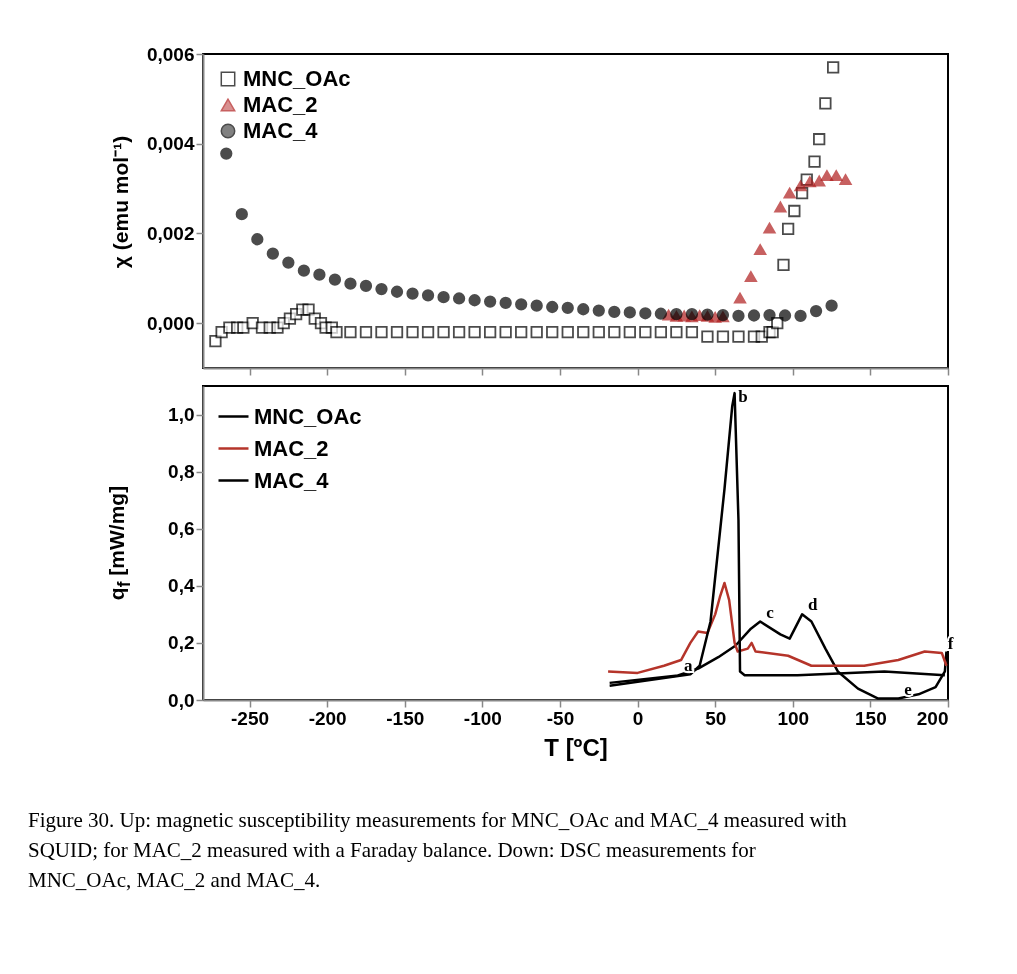  Describe the element at coordinates (170, 323) in the screenshot. I see `y-tick-label: 0,000` at that location.